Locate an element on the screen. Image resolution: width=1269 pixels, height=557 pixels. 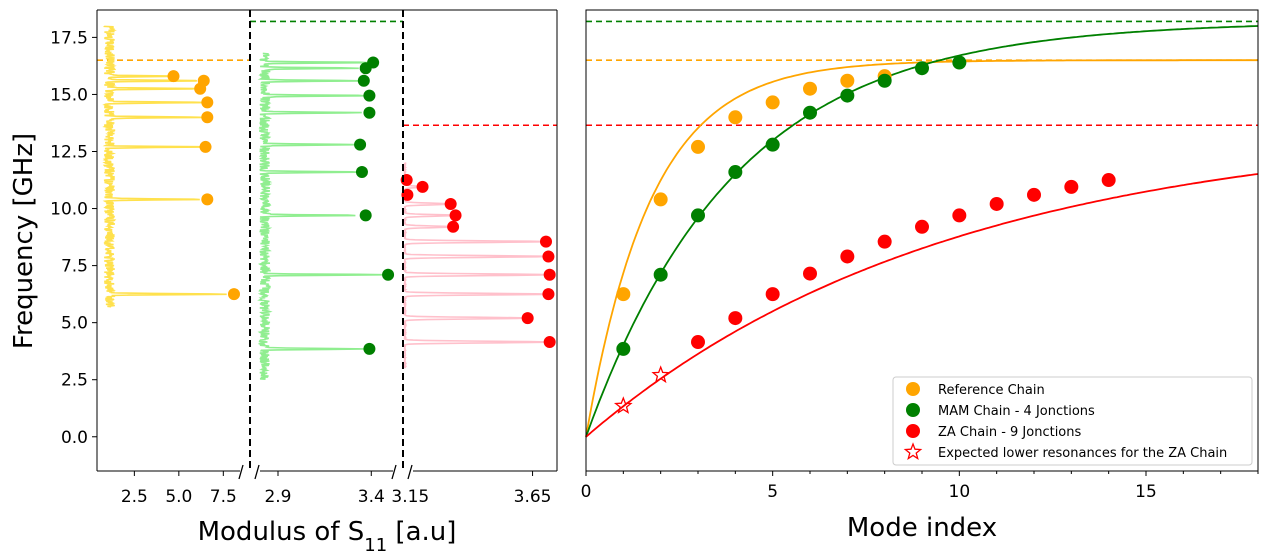
y-tick-label-6: 12.5 is located at coordinates (69, 152).